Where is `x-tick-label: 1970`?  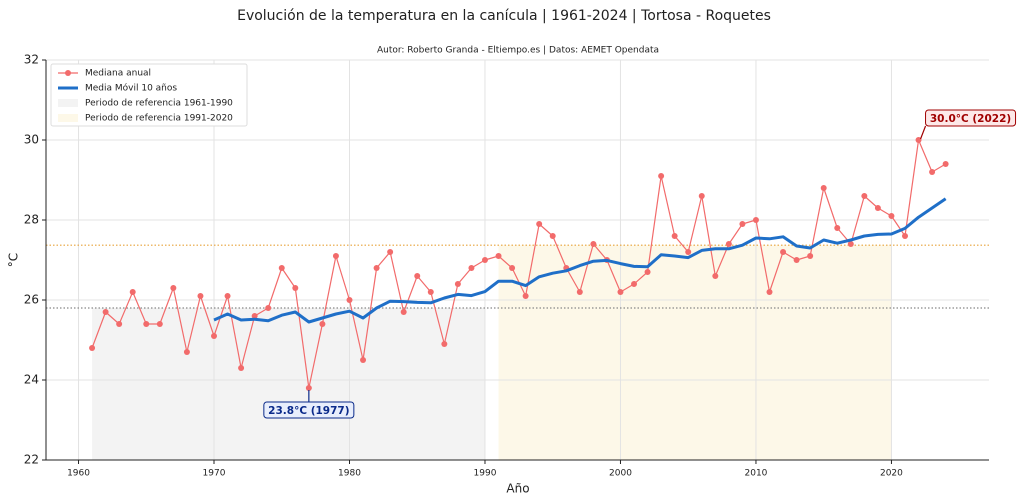 x-tick-label: 1970 is located at coordinates (214, 474).